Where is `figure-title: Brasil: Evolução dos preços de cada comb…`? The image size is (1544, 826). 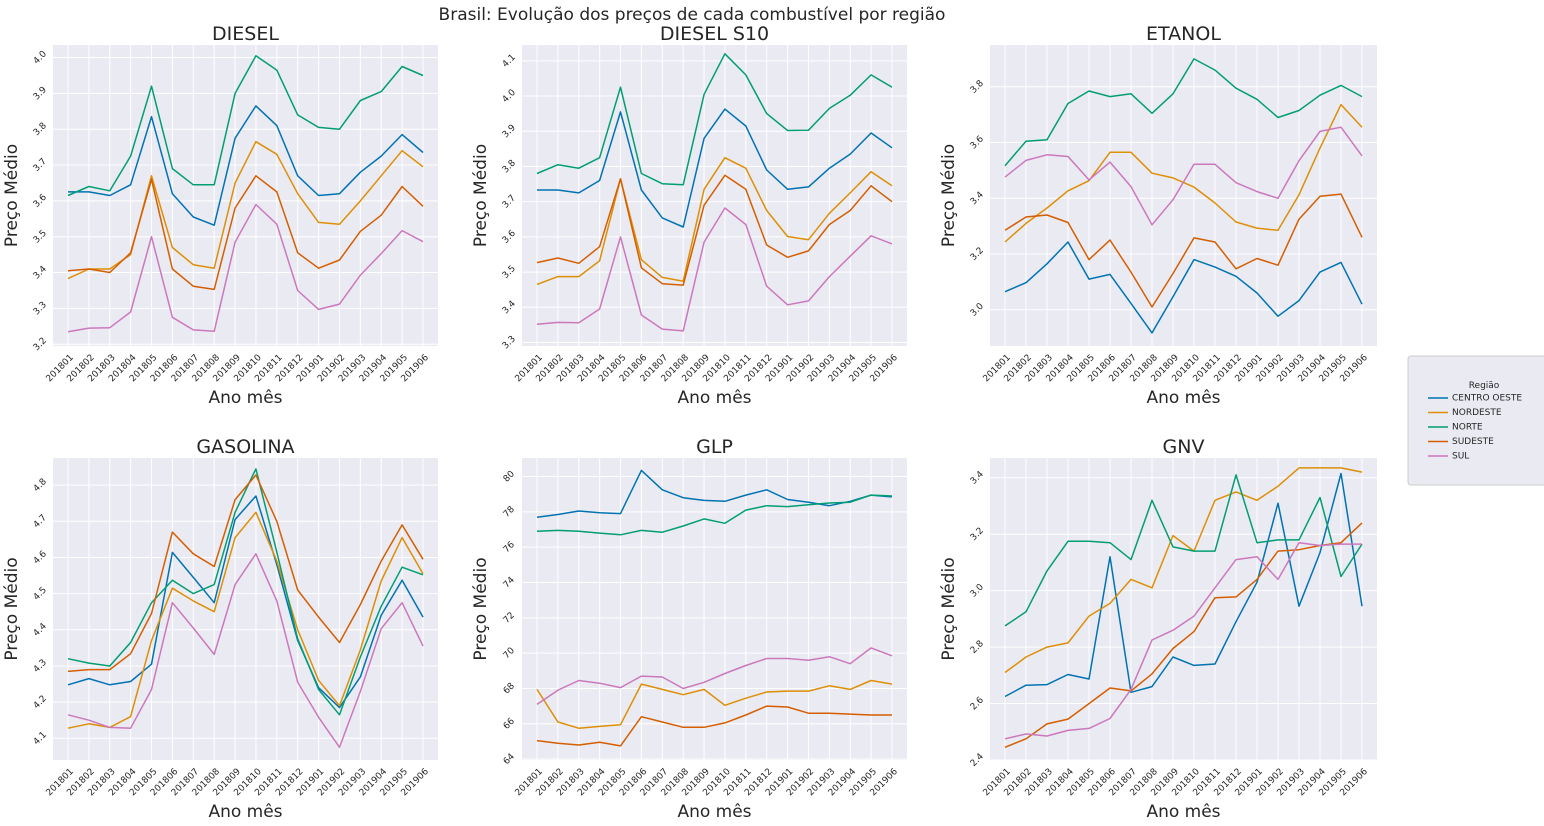 figure-title: Brasil: Evolução dos preços de cada comb… is located at coordinates (692, 15).